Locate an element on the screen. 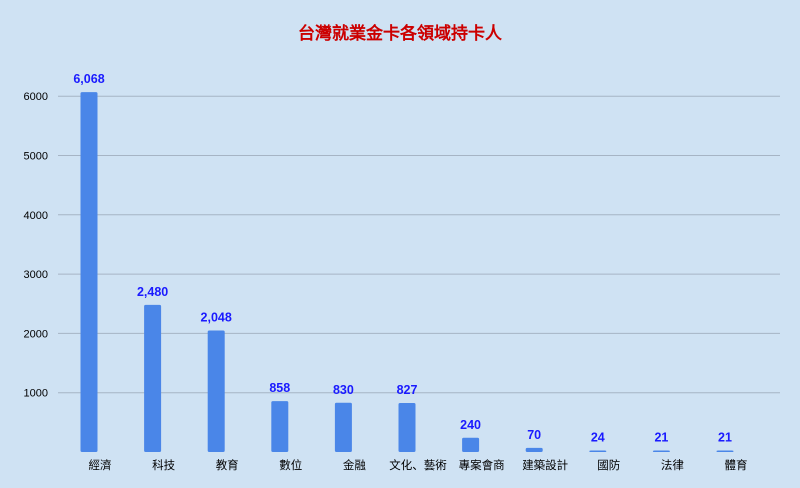 This screenshot has width=800, height=488. x-axis-labels: 經濟 科技 教育 數位 金融 文化、藝術 專案會商 建築設計 國防 法律 體育 is located at coordinates (418, 465).